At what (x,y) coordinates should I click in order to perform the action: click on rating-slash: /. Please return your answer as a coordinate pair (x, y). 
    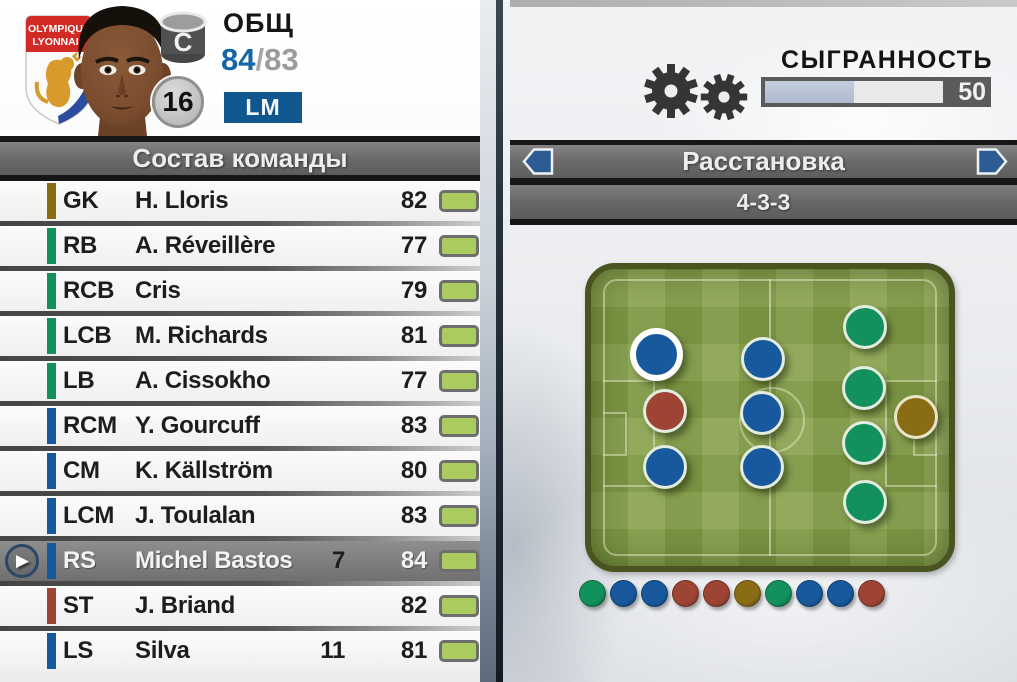
    Looking at the image, I should click on (260, 59).